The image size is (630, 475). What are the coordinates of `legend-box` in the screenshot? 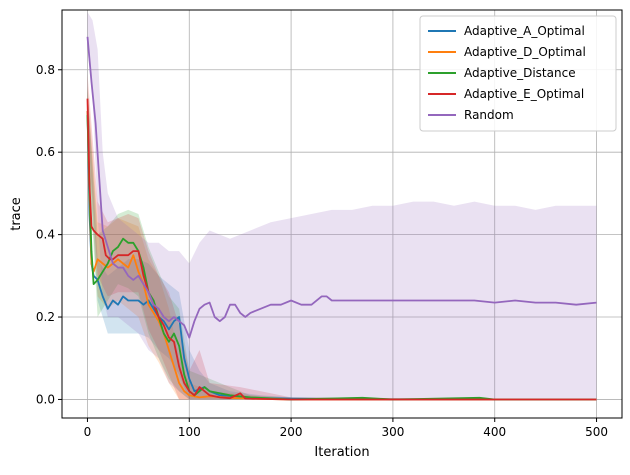 It's located at (518, 73).